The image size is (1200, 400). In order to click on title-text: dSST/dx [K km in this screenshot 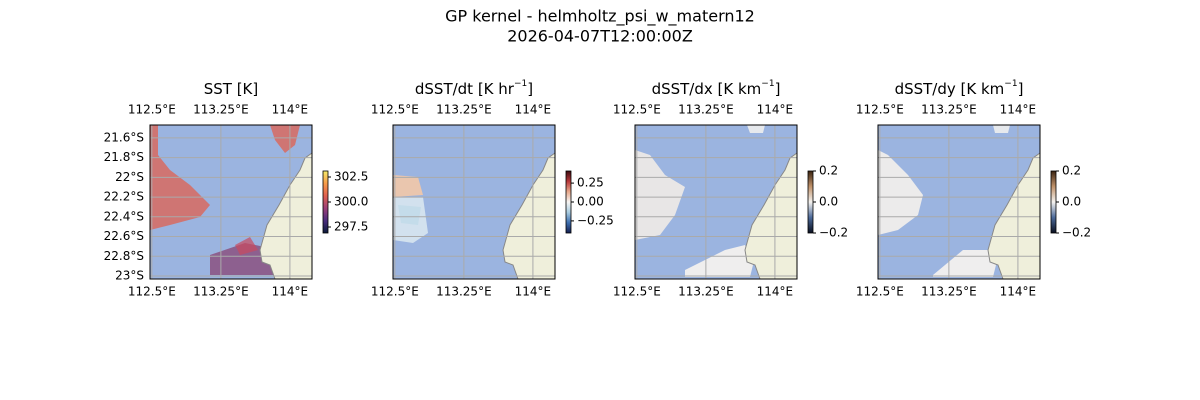, I will do `click(707, 89)`.